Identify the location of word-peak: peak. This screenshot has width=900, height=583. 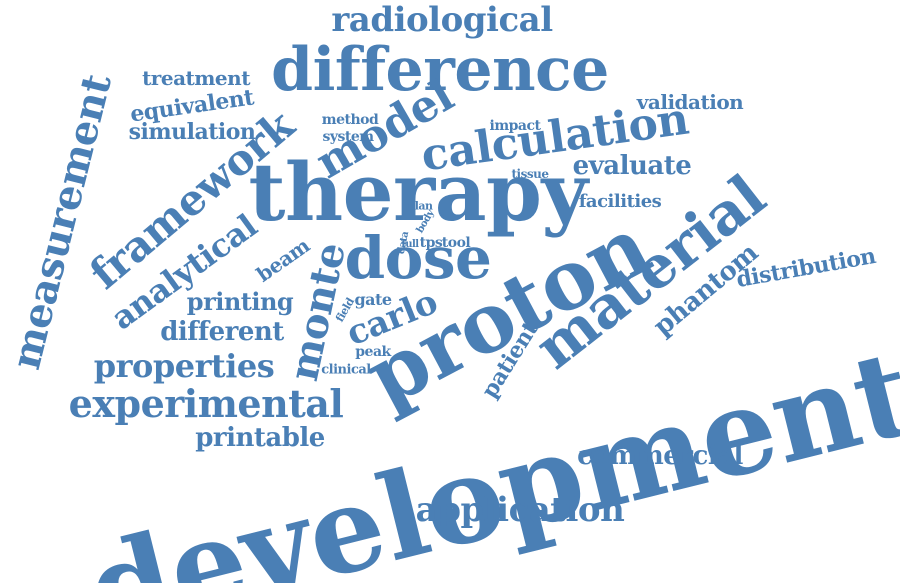
(373, 352).